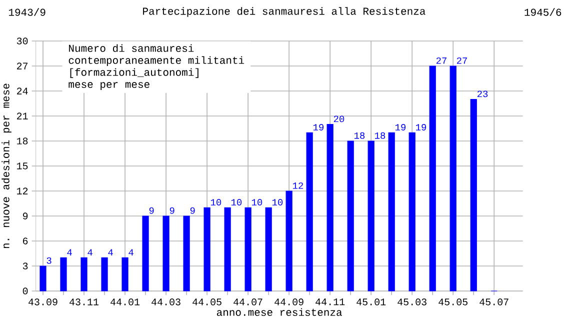 This screenshot has height=330, width=570. What do you see at coordinates (412, 302) in the screenshot?
I see `x-tick-label: 45.03` at bounding box center [412, 302].